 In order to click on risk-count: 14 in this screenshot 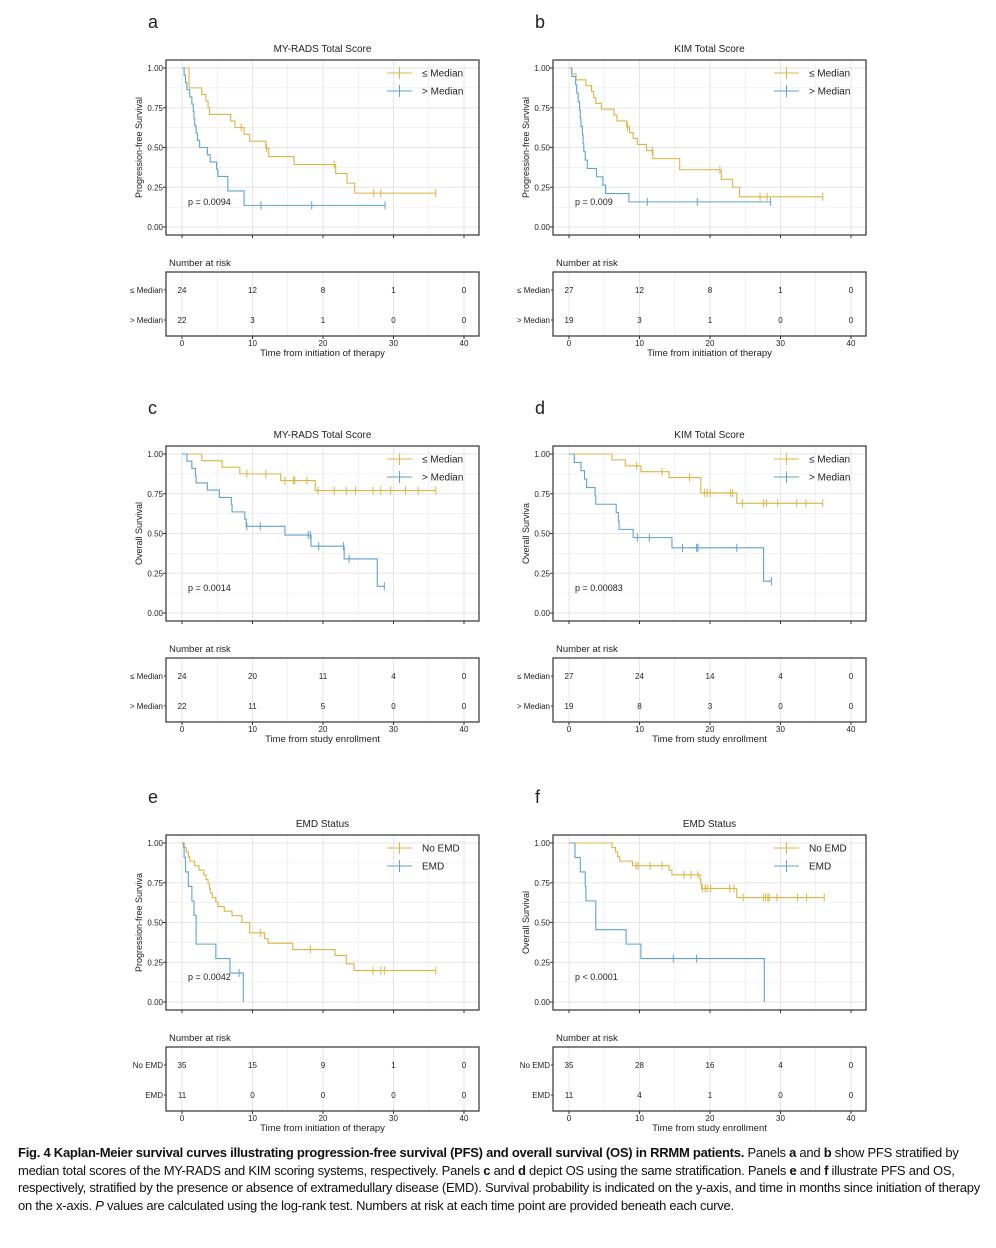, I will do `click(710, 676)`.